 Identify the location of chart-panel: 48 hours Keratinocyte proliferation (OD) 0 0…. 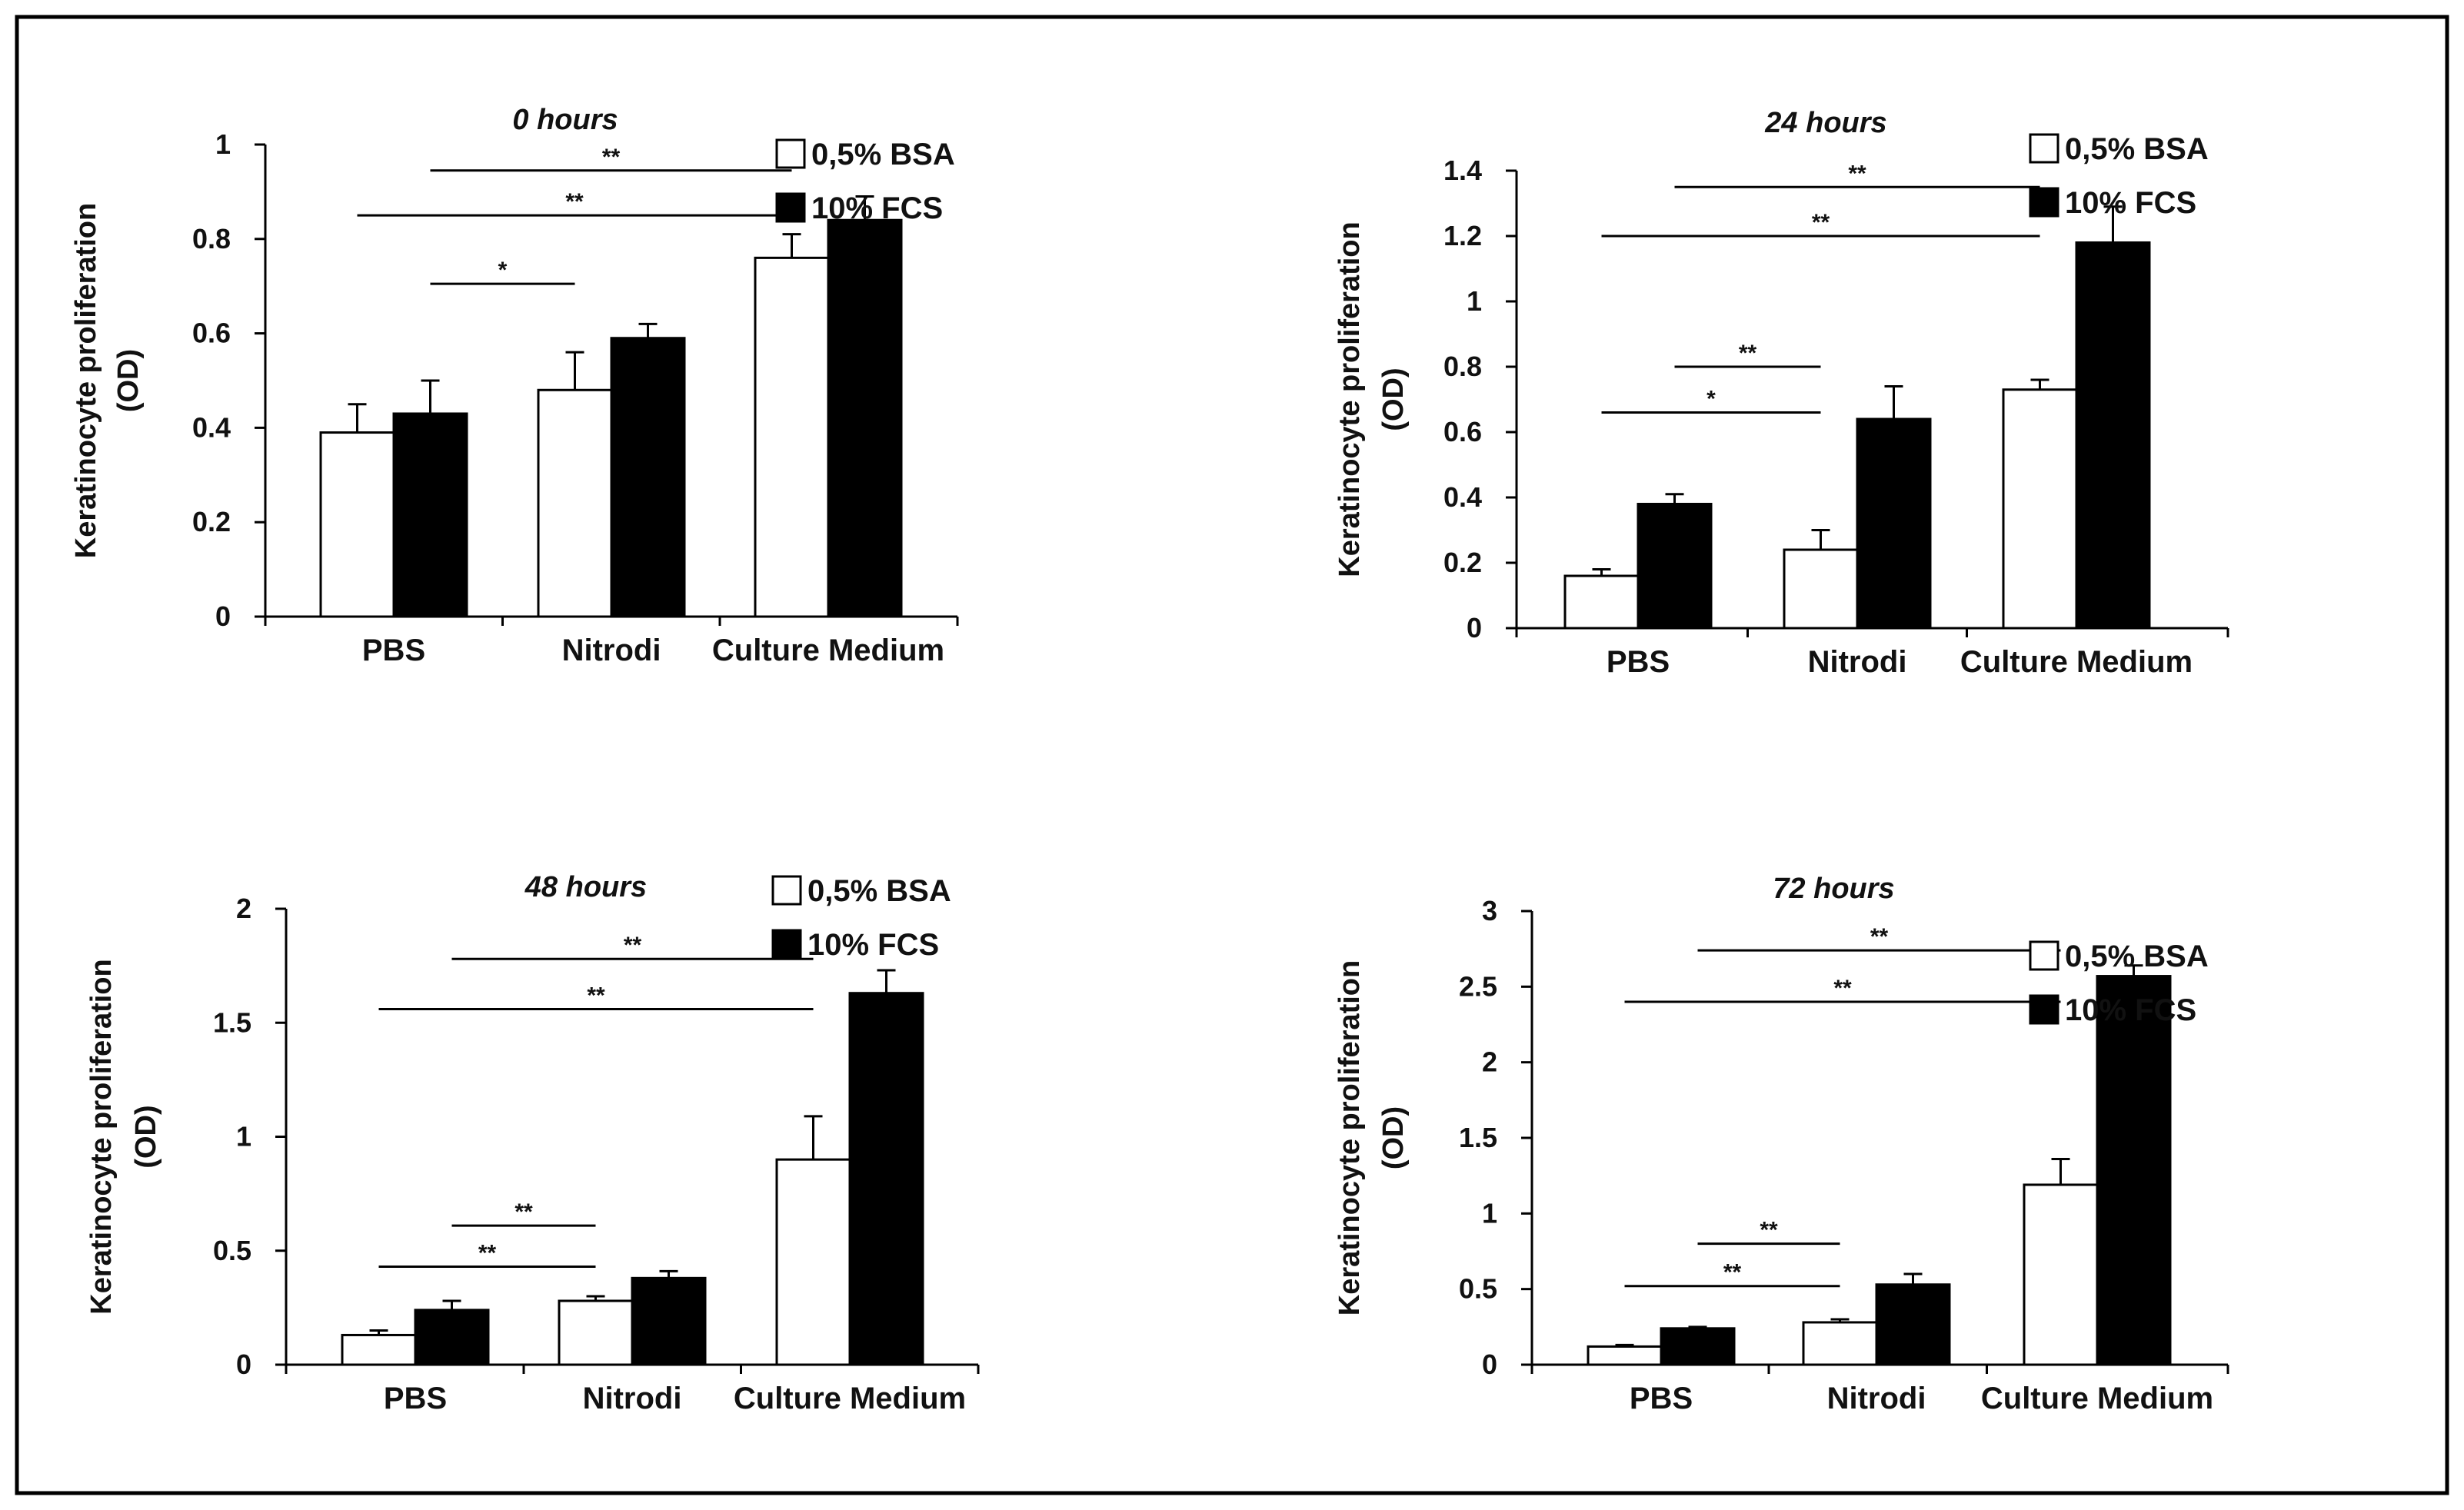
(532, 1143).